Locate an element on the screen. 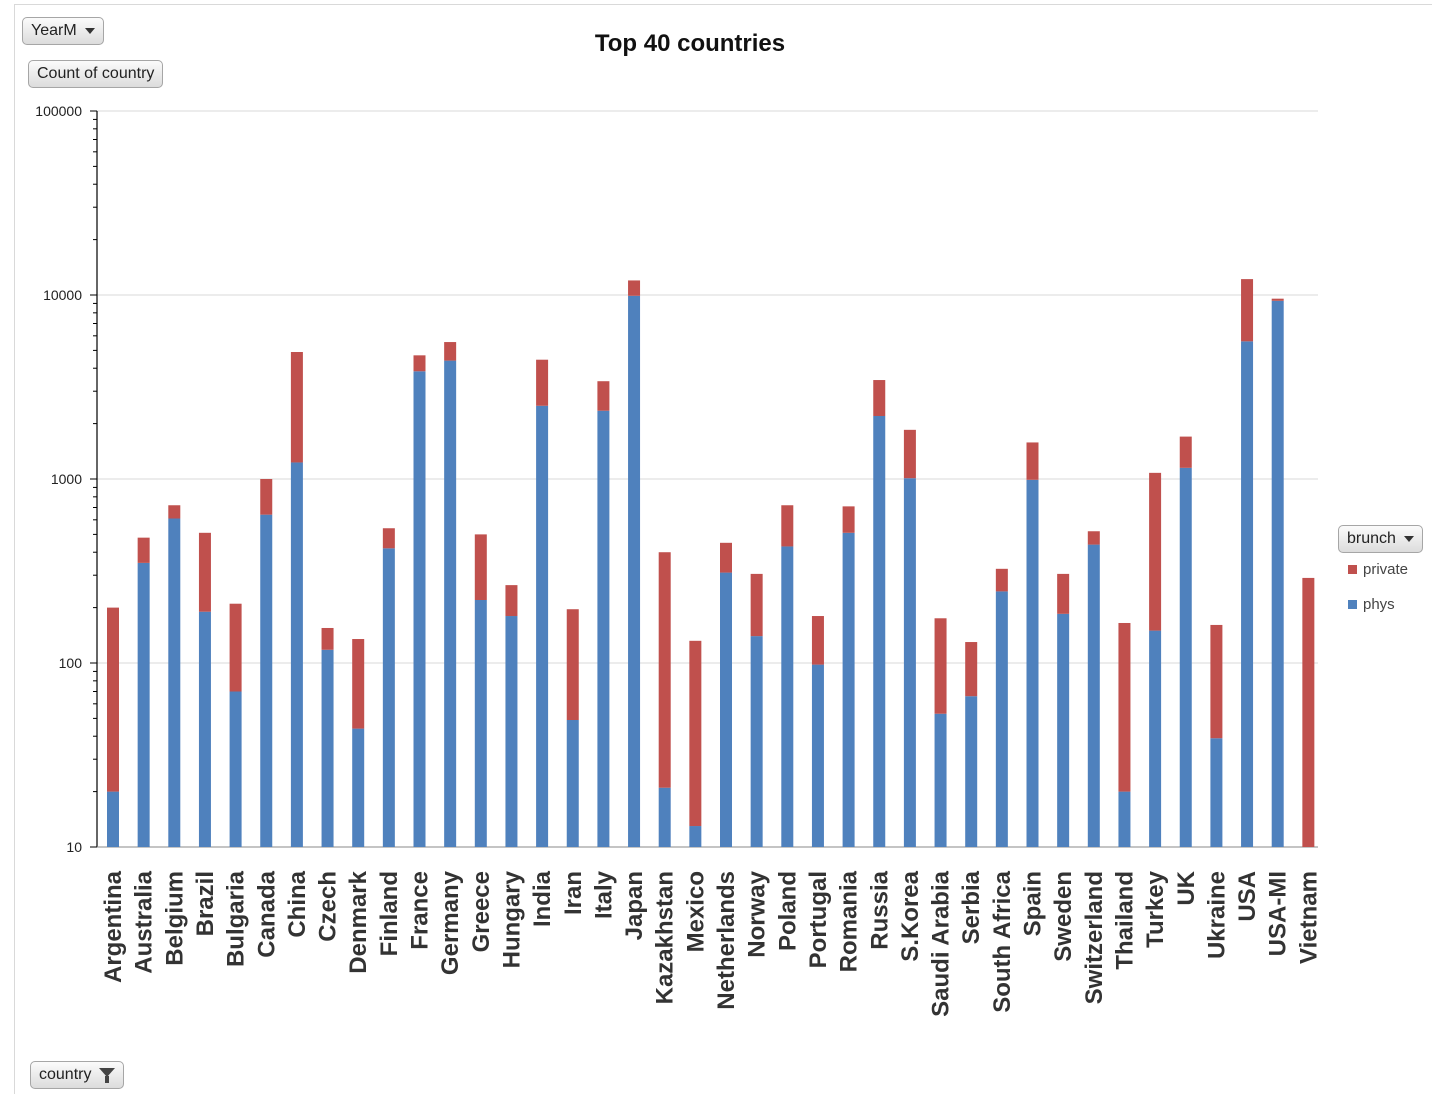 The height and width of the screenshot is (1097, 1434). x-category-label: Serbia is located at coordinates (971, 907).